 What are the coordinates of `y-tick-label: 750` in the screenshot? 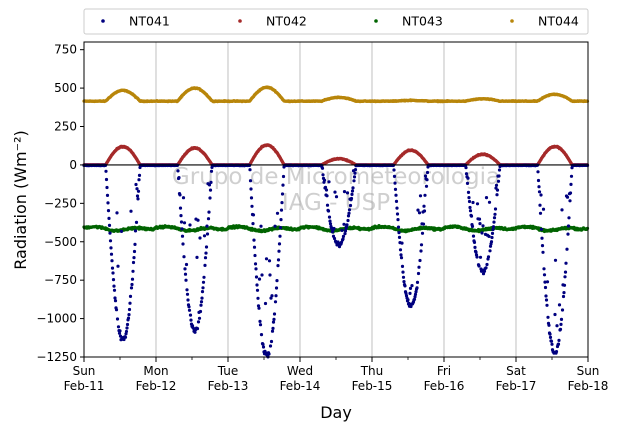 It's located at (65, 50).